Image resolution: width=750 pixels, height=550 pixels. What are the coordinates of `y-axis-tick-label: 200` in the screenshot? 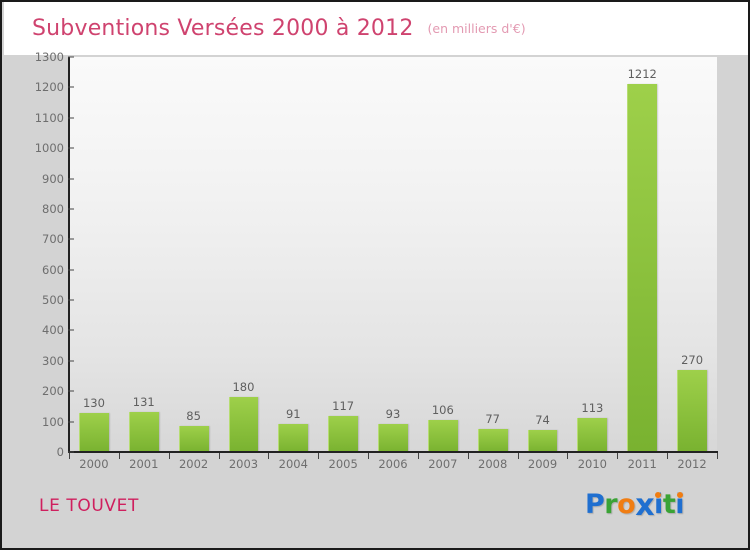 It's located at (53, 391).